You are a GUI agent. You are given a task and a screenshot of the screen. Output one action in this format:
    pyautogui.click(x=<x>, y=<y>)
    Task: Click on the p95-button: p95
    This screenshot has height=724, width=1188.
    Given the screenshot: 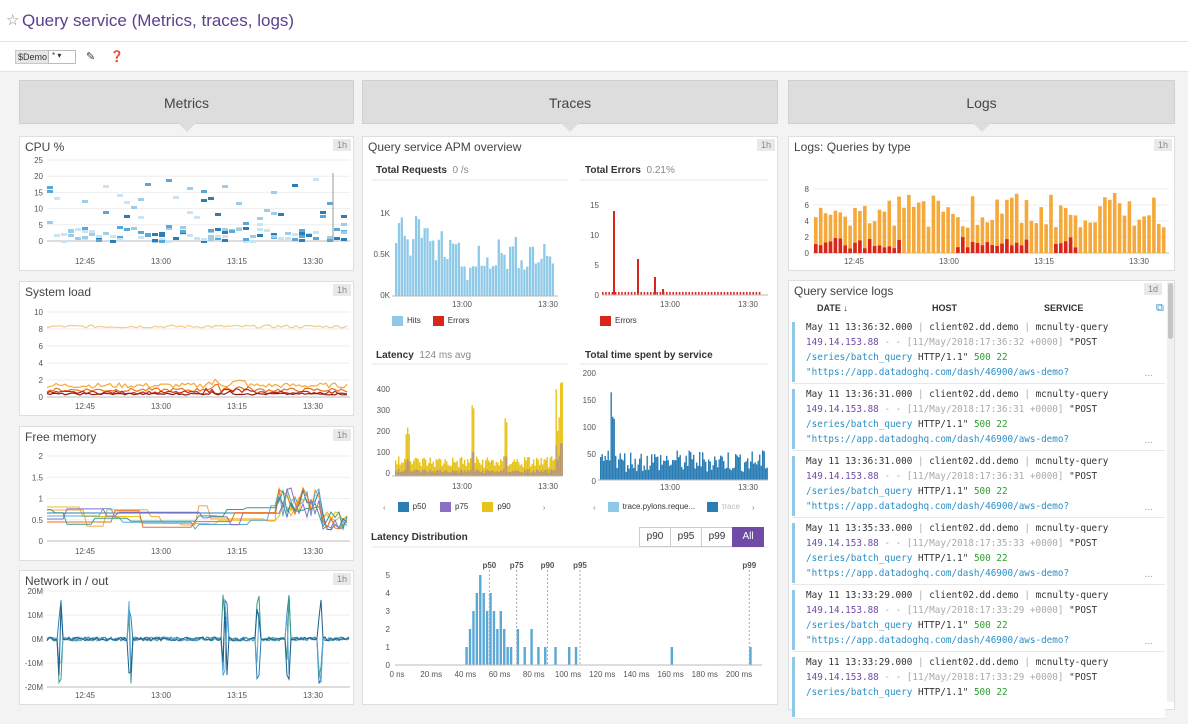 What is the action you would take?
    pyautogui.click(x=686, y=537)
    